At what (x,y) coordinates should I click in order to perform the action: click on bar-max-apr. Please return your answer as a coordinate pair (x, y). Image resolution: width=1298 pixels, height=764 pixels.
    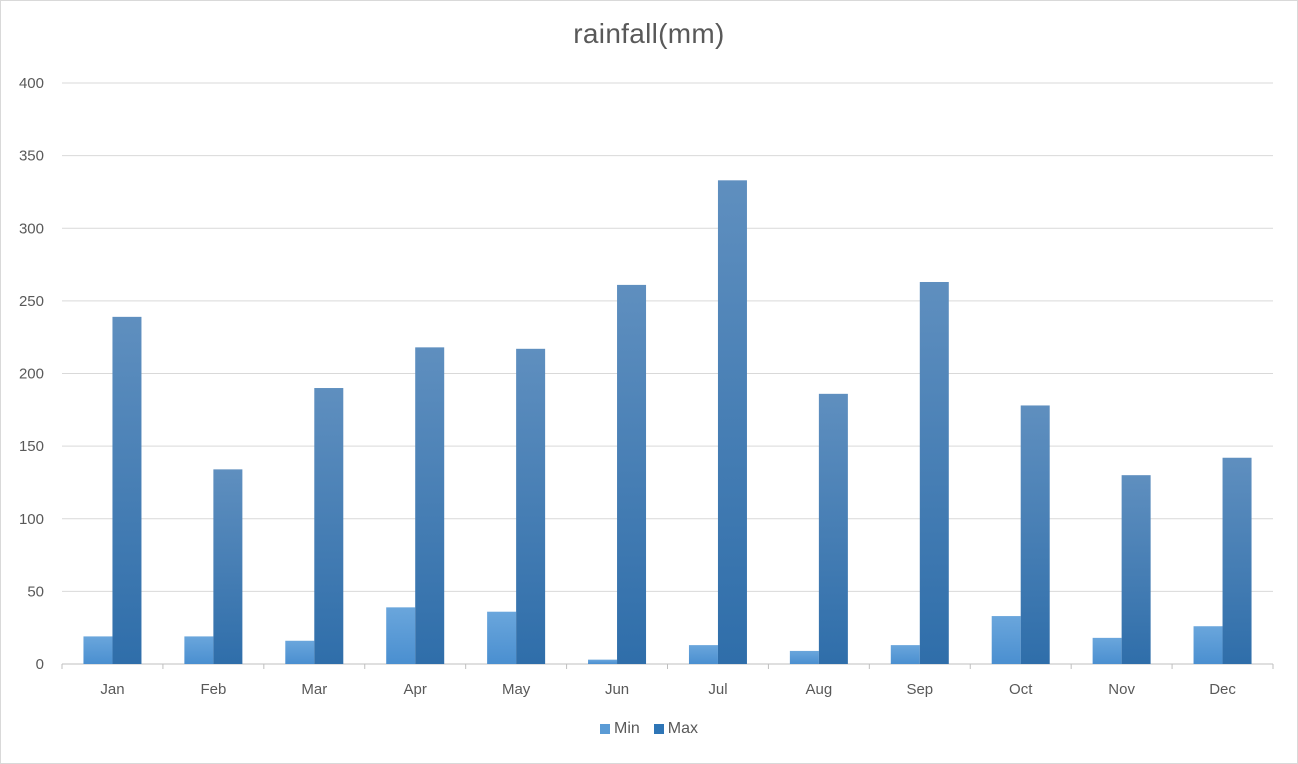
    Looking at the image, I should click on (430, 505).